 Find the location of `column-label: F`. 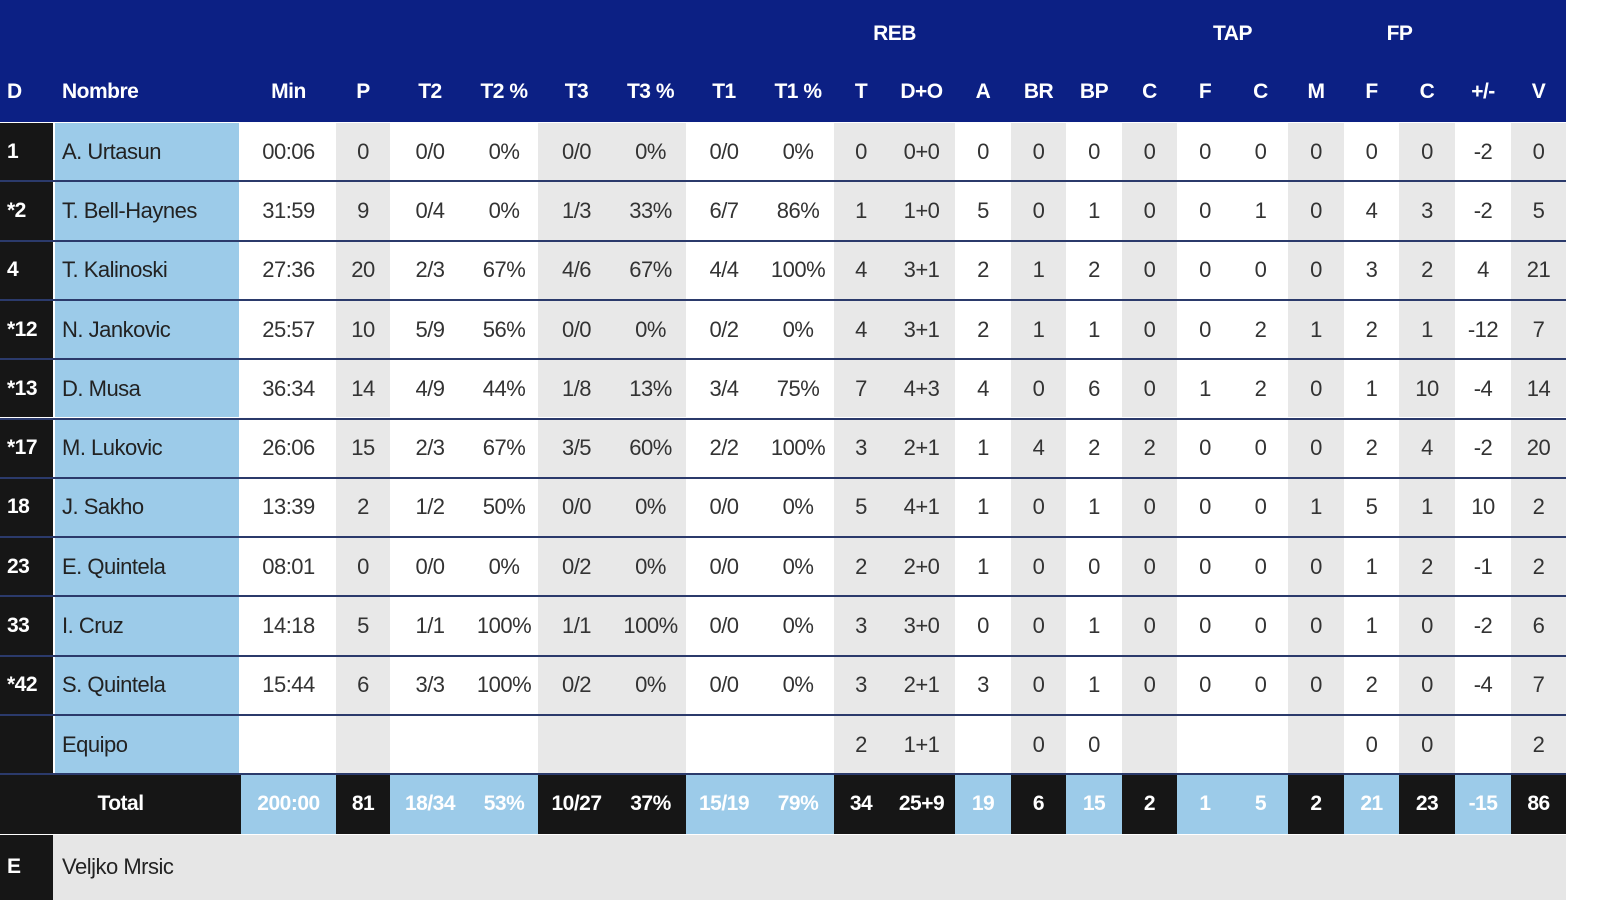

column-label: F is located at coordinates (1205, 91).